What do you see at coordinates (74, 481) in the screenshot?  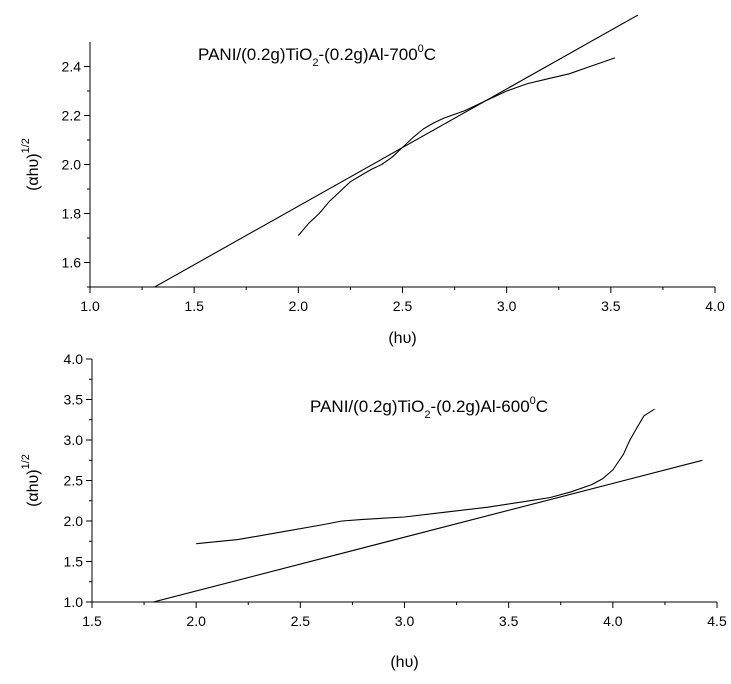 I see `y-tick-label: 2.5` at bounding box center [74, 481].